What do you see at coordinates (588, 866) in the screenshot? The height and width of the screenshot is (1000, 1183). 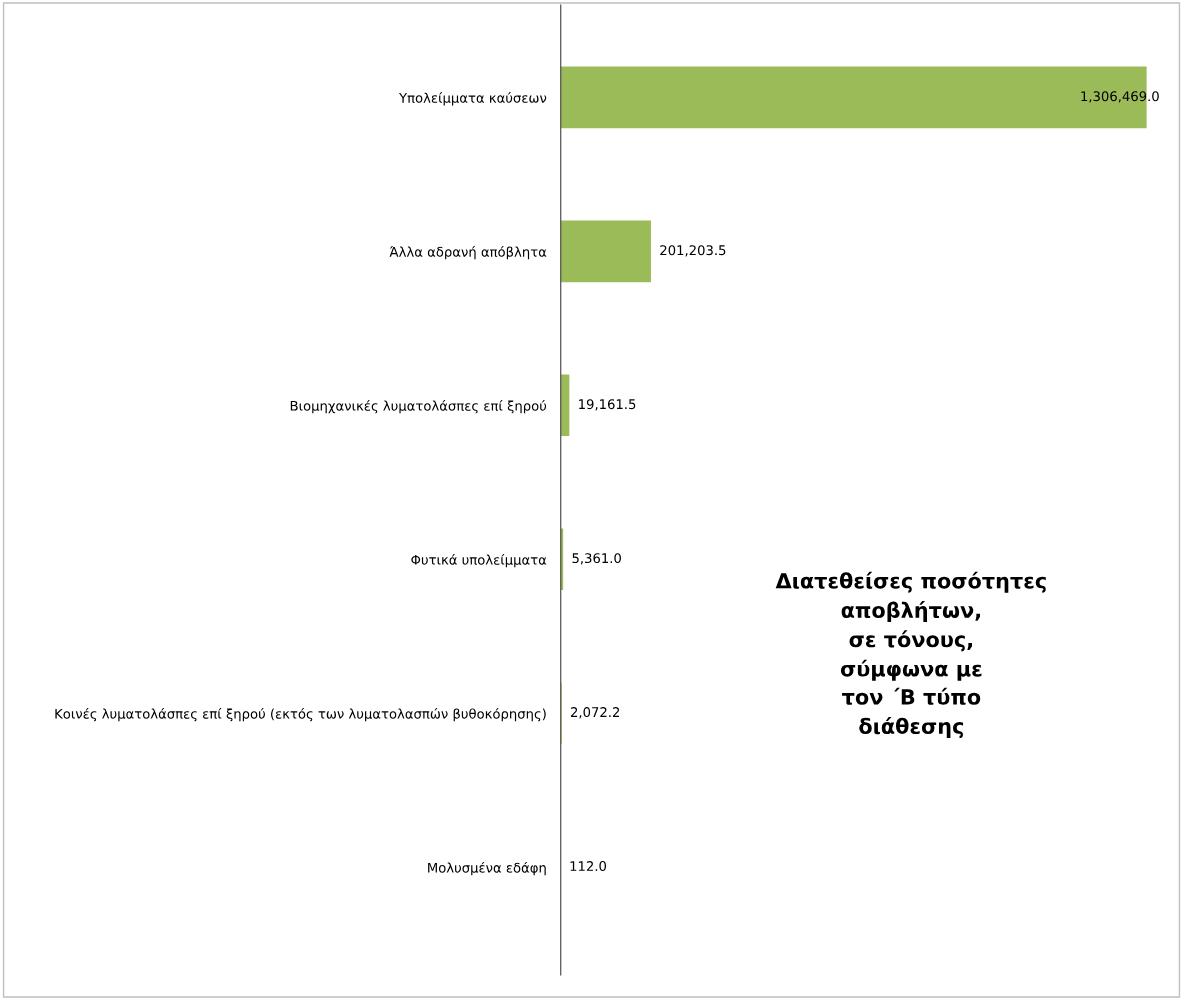 I see `data-label: 112.0` at bounding box center [588, 866].